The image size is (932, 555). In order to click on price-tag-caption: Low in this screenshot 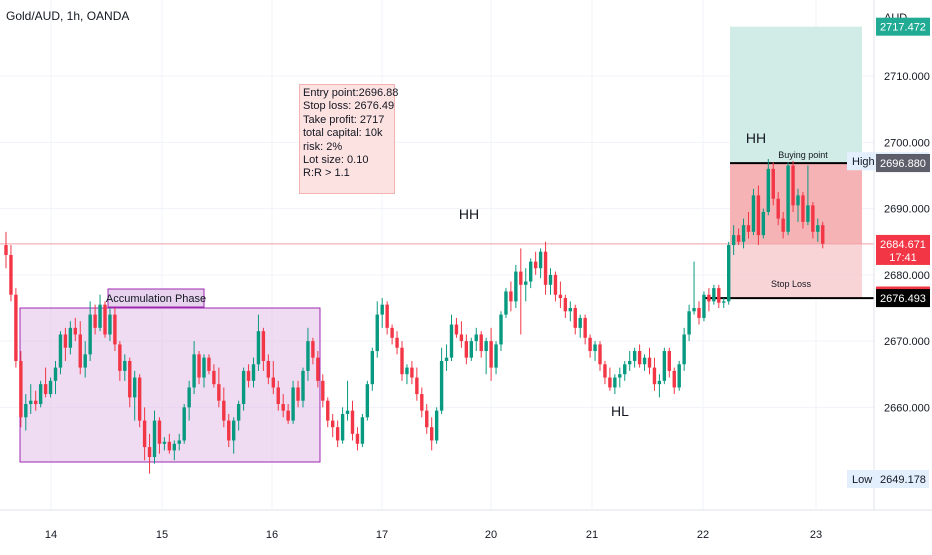, I will do `click(862, 480)`.